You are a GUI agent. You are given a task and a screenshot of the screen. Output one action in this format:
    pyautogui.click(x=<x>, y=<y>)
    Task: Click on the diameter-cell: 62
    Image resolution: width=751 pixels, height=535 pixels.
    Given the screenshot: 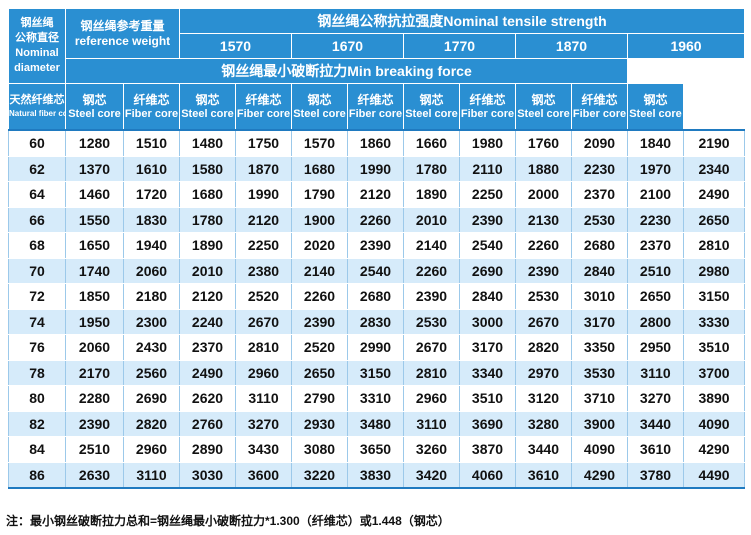 What is the action you would take?
    pyautogui.click(x=37, y=168)
    